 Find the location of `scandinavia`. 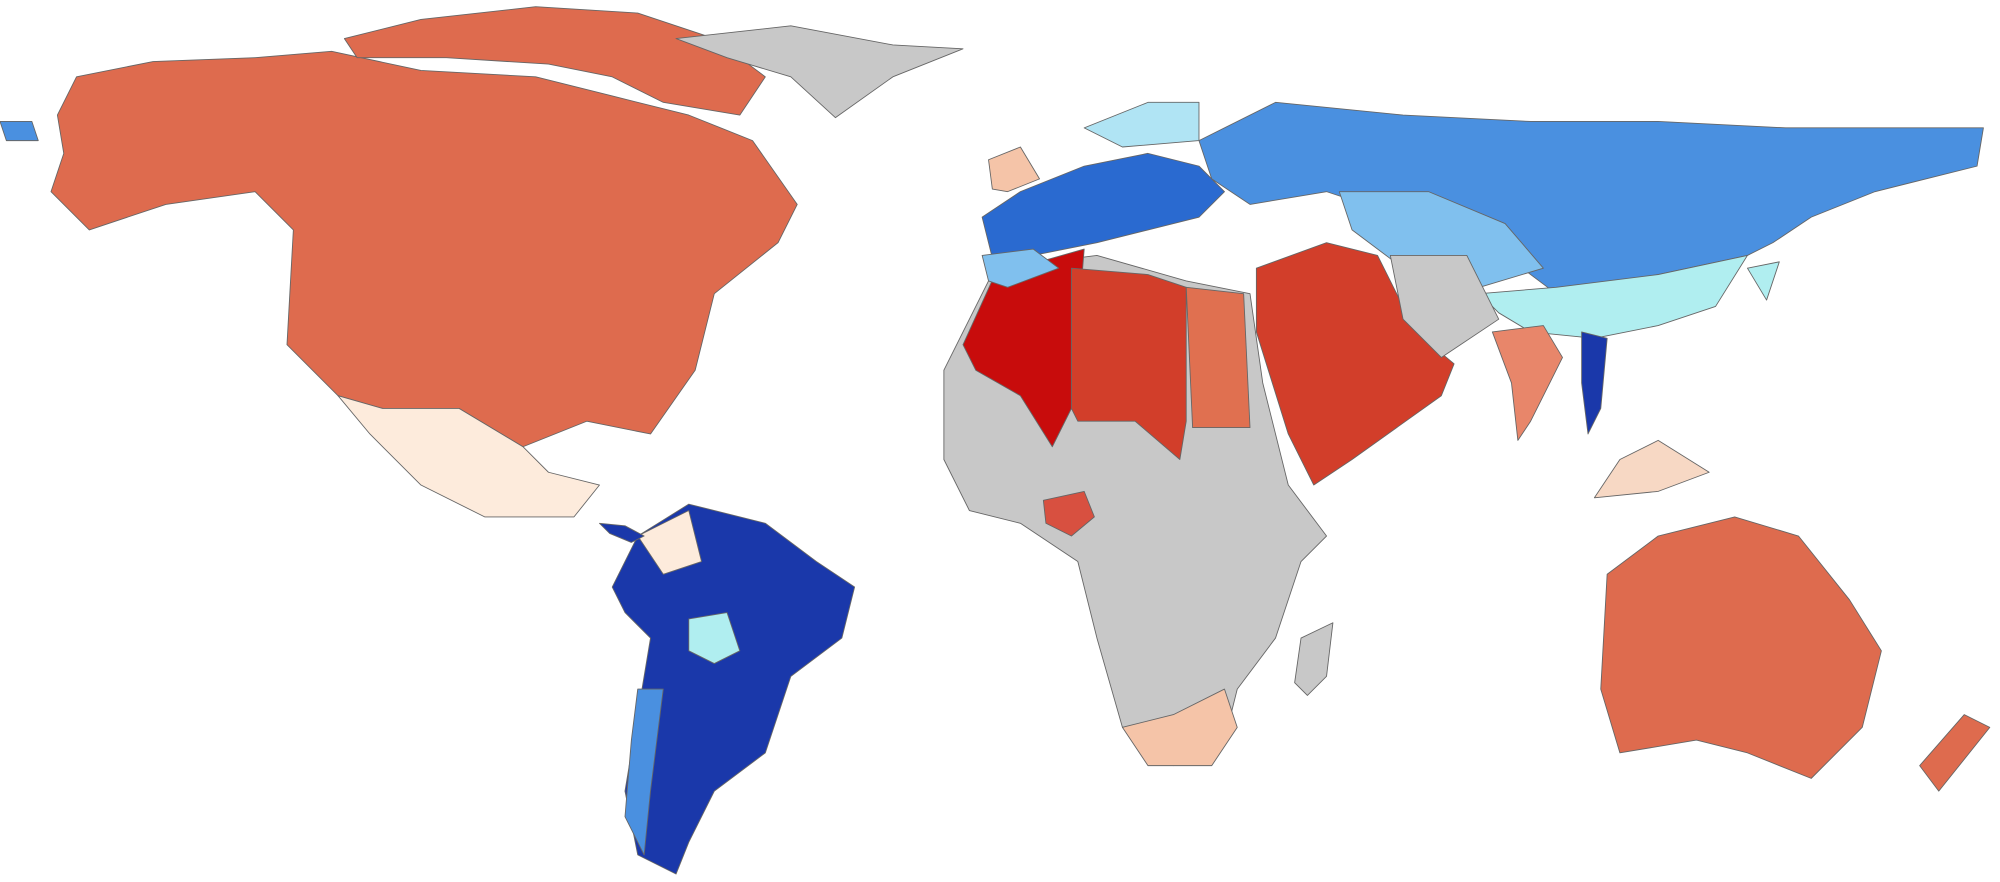

scandinavia is located at coordinates (1141, 124).